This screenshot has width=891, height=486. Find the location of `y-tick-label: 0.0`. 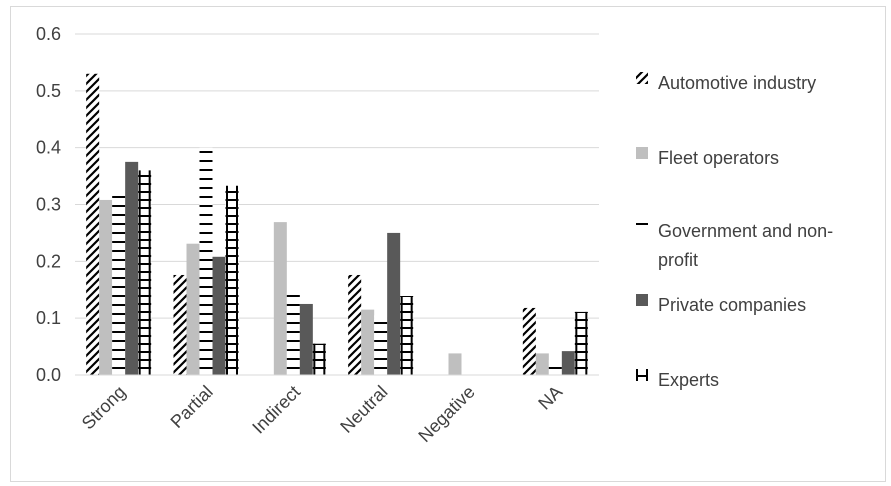

y-tick-label: 0.0 is located at coordinates (48, 375).